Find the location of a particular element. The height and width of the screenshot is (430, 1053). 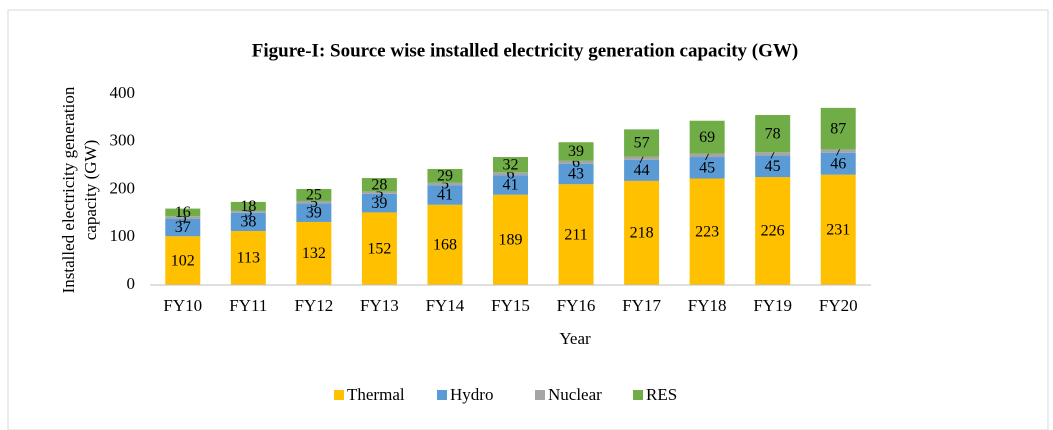

data-label: 25 is located at coordinates (314, 195).